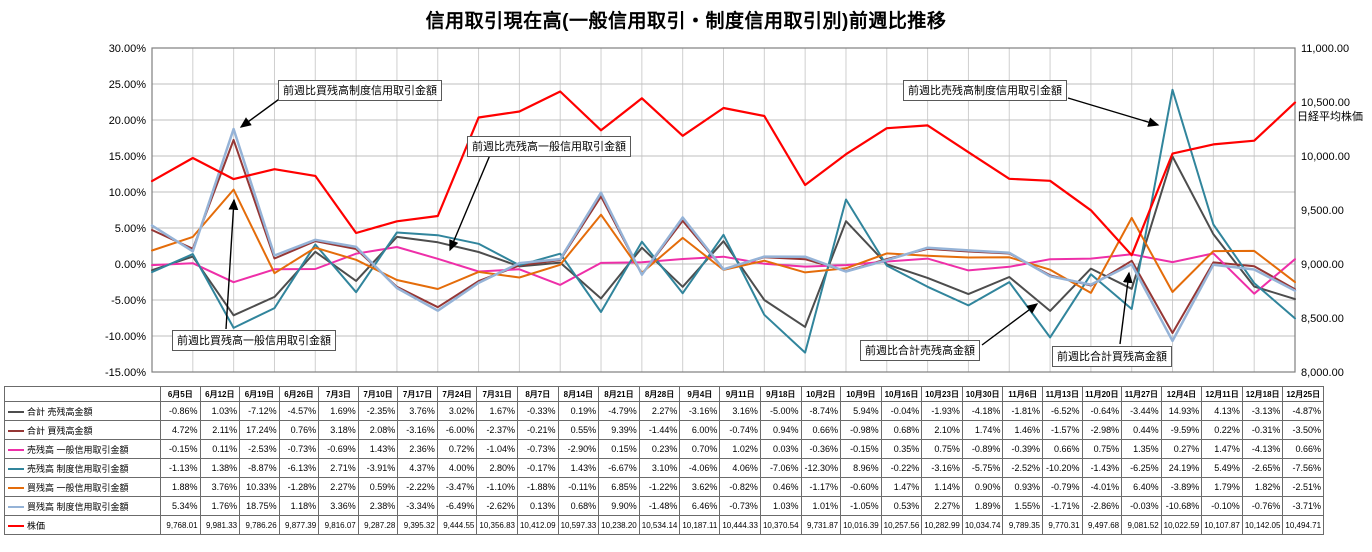 The image size is (1372, 552). I want to click on table-cell: -6.13%, so click(299, 468).